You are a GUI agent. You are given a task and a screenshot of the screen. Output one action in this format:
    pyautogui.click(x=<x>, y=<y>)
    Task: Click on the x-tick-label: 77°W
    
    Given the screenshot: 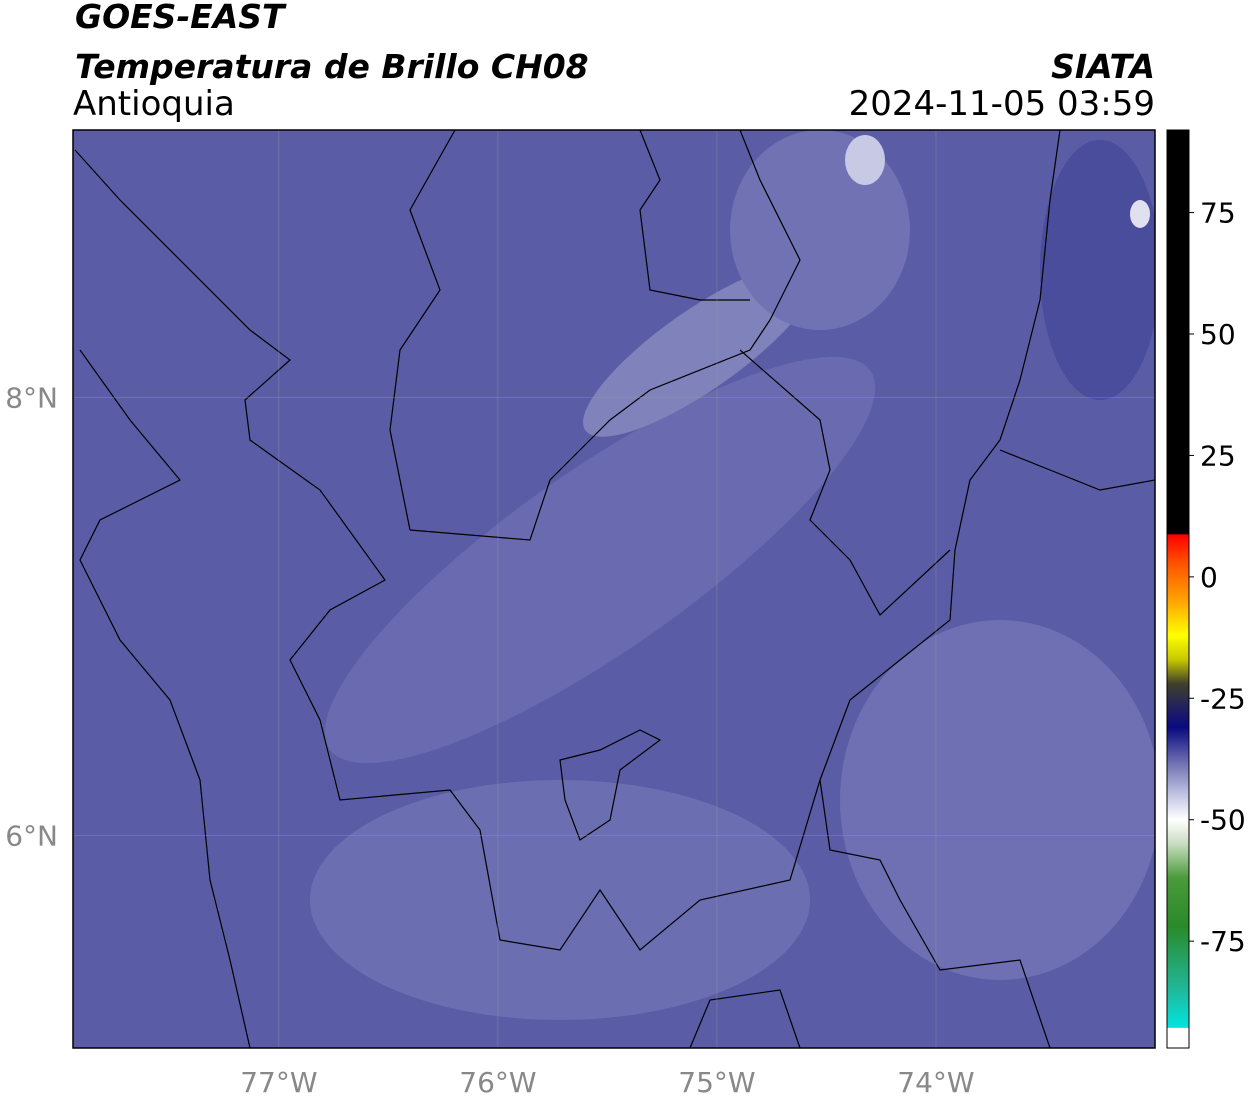 What is the action you would take?
    pyautogui.click(x=278, y=1082)
    